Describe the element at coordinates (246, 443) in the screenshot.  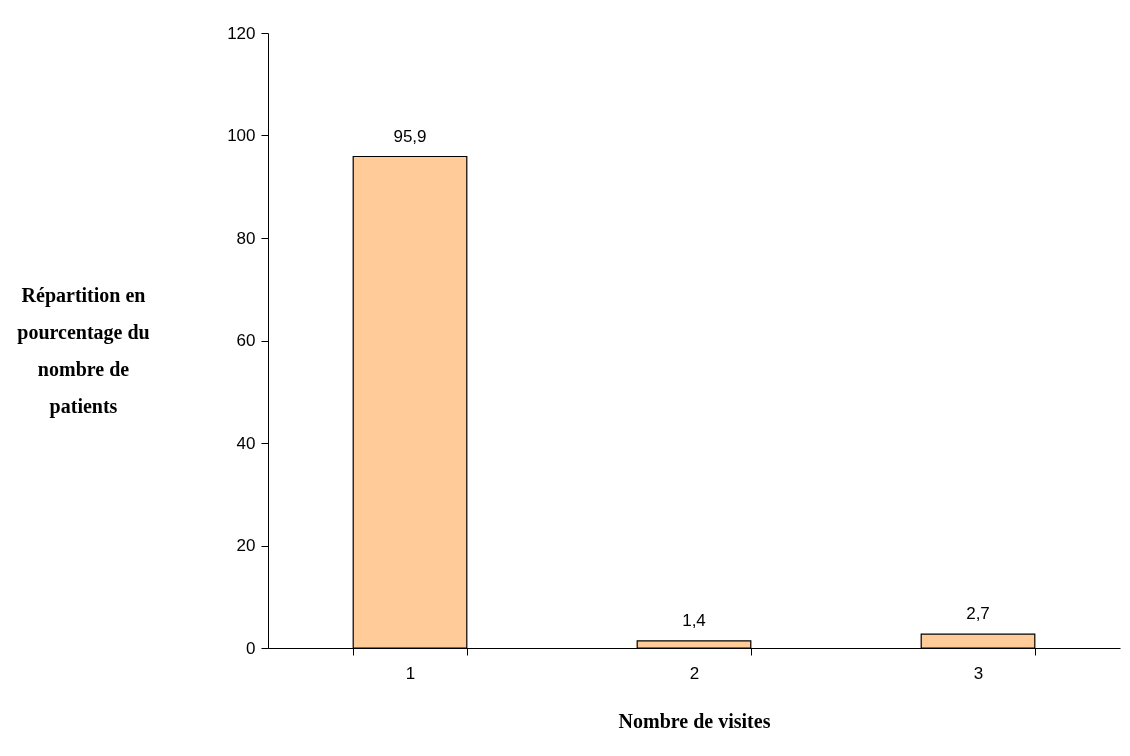
I see `y-tick-label: 40` at that location.